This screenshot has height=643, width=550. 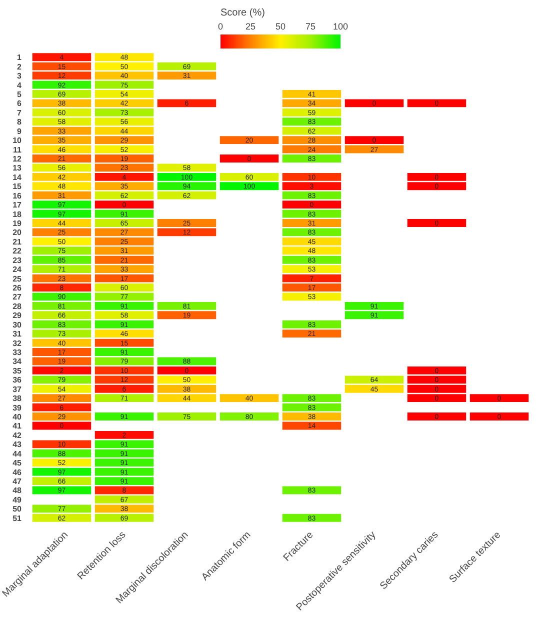 What do you see at coordinates (17, 463) in the screenshot?
I see `y-tick-label: 45` at bounding box center [17, 463].